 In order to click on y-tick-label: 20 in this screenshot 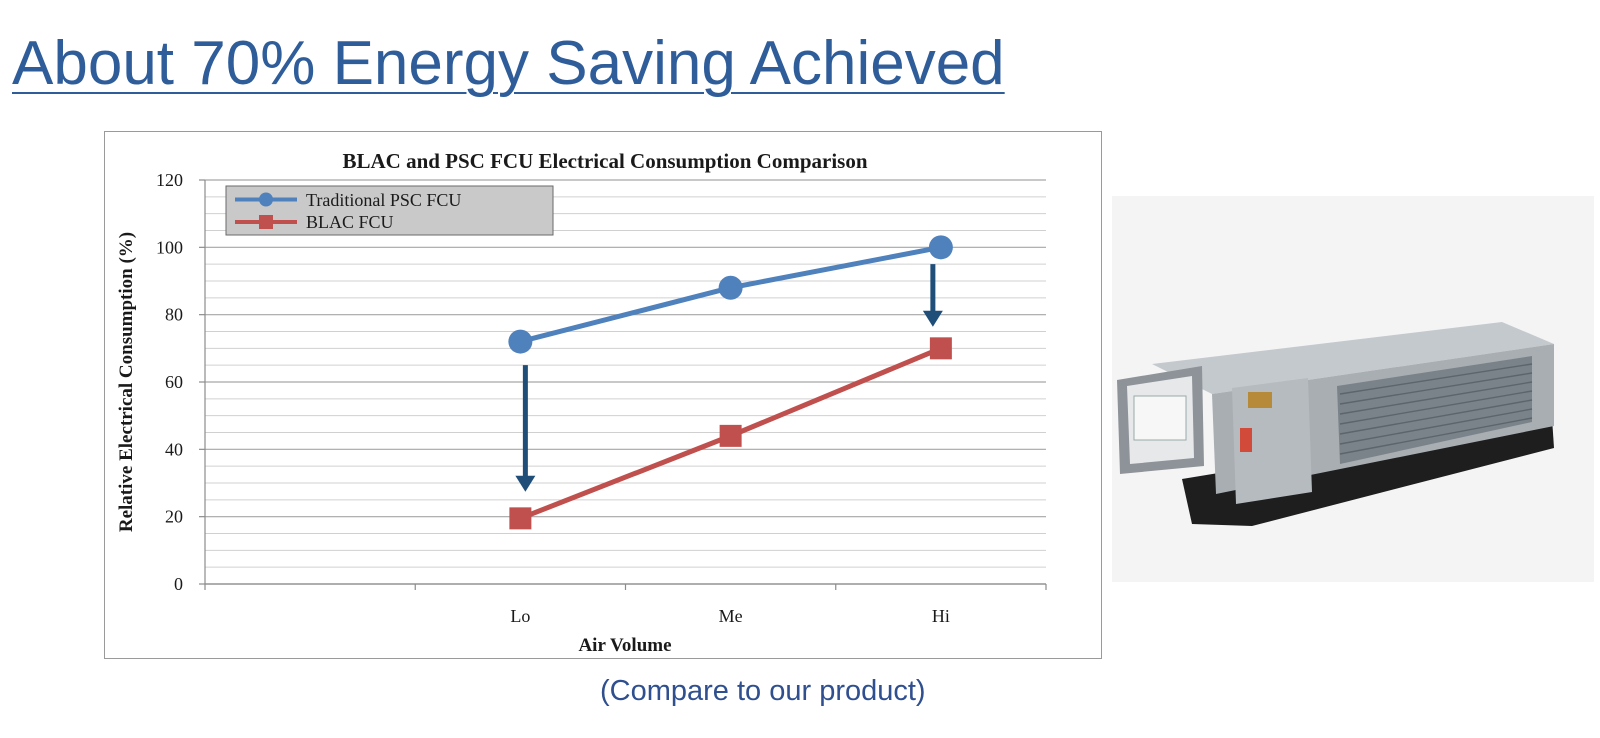, I will do `click(174, 517)`.